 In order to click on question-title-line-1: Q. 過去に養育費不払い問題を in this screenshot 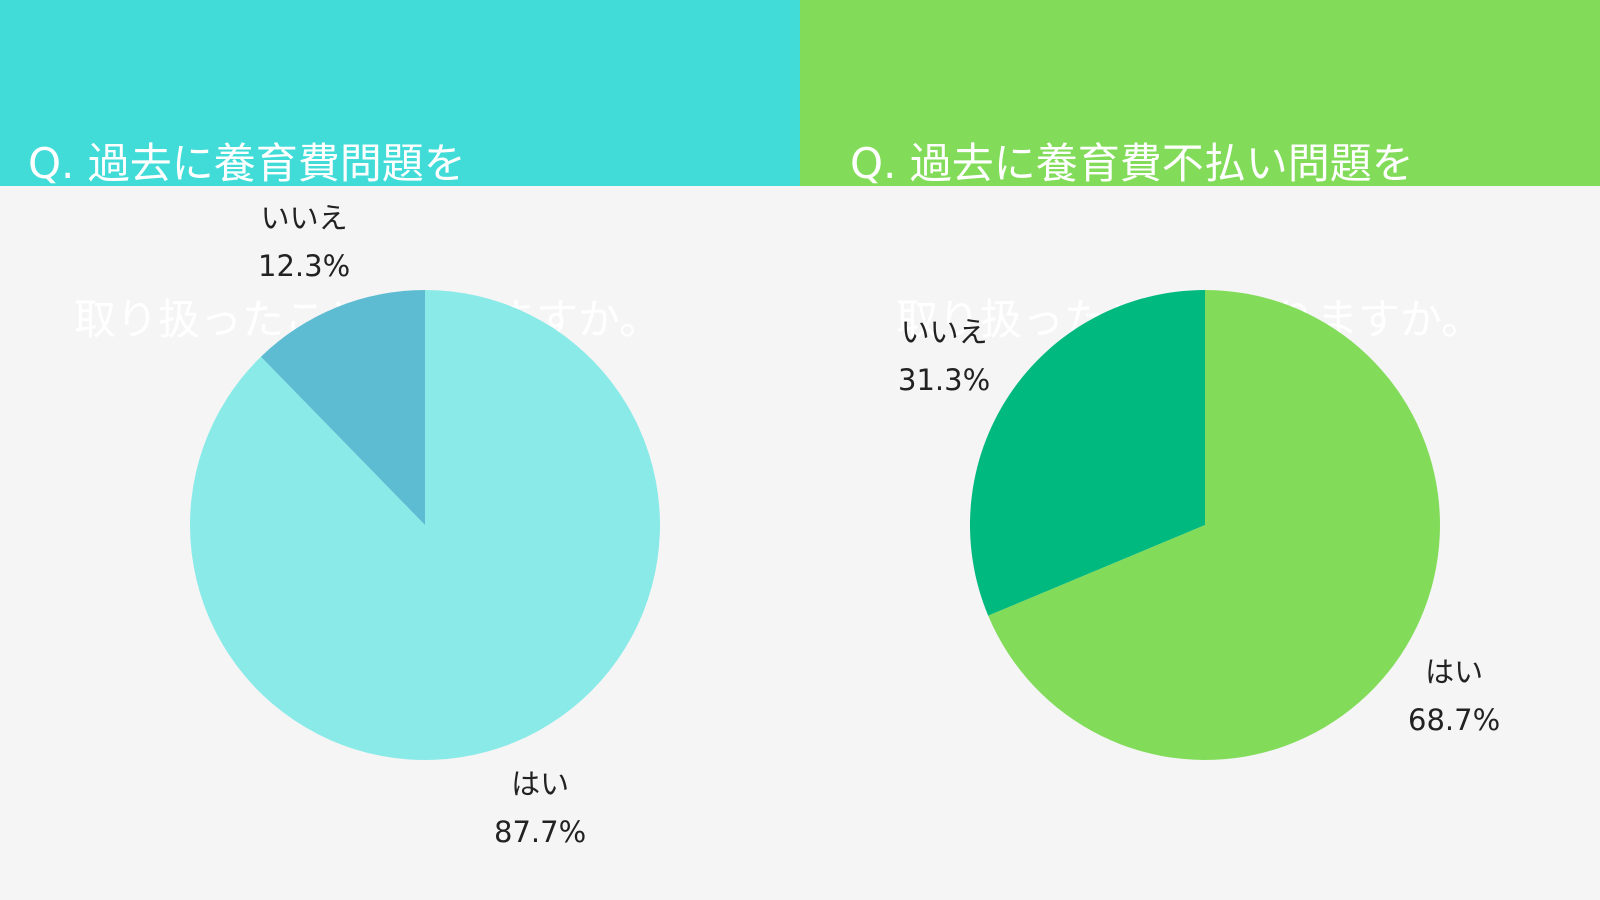, I will do `click(1132, 163)`.